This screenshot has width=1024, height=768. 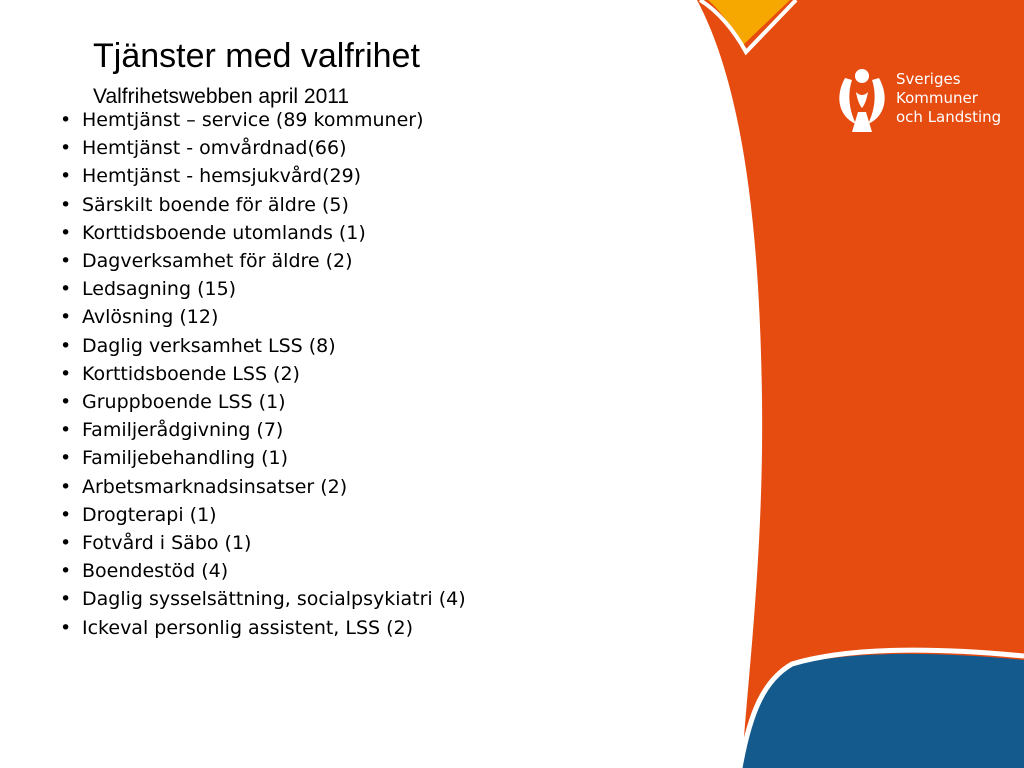 What do you see at coordinates (749, 23) in the screenshot?
I see `yellow-wedge` at bounding box center [749, 23].